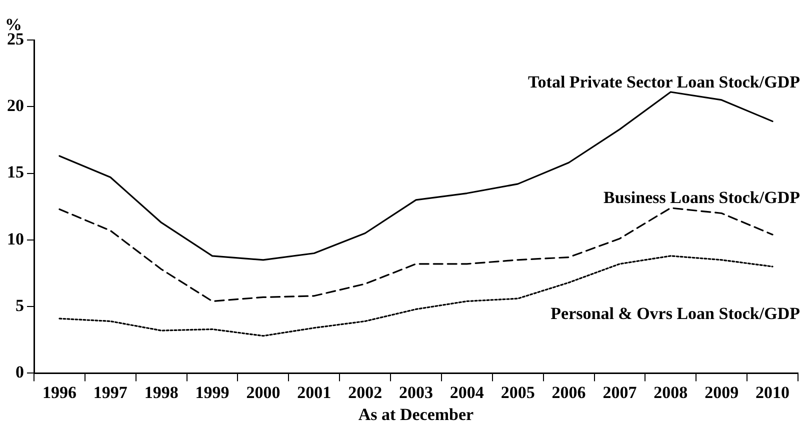 Image resolution: width=804 pixels, height=430 pixels. I want to click on y-tick-label: 20, so click(15, 106).